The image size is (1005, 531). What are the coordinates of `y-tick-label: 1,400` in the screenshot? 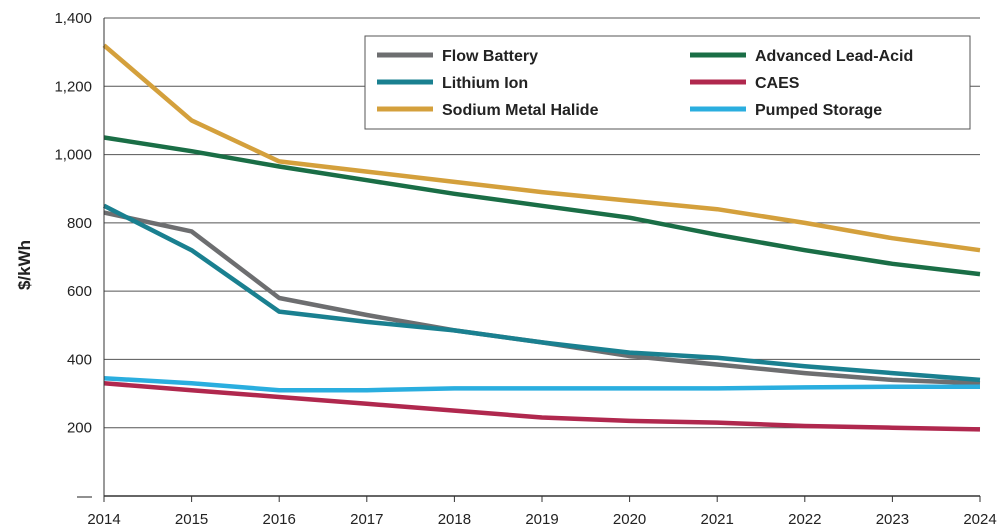 It's located at (73, 18).